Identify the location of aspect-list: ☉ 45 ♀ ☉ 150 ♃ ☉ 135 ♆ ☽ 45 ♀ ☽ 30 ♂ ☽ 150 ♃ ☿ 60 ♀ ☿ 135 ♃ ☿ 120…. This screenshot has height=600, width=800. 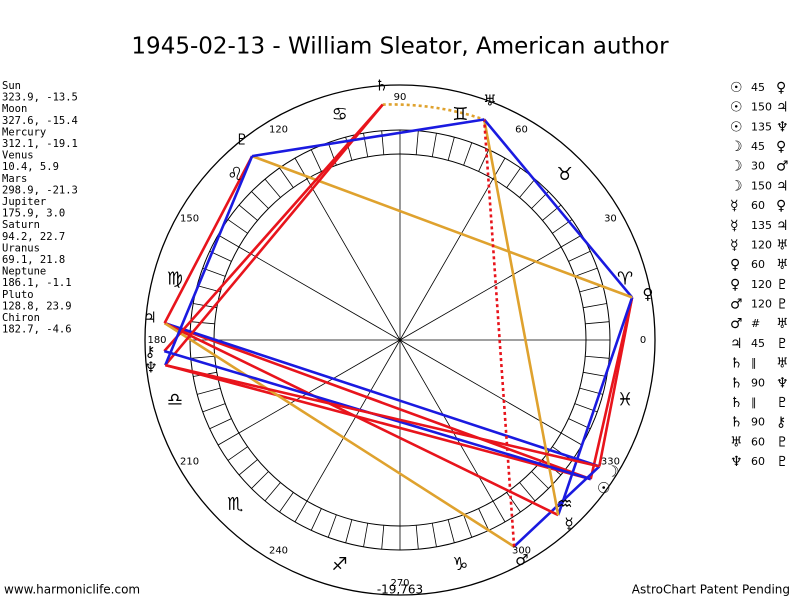
(759, 275).